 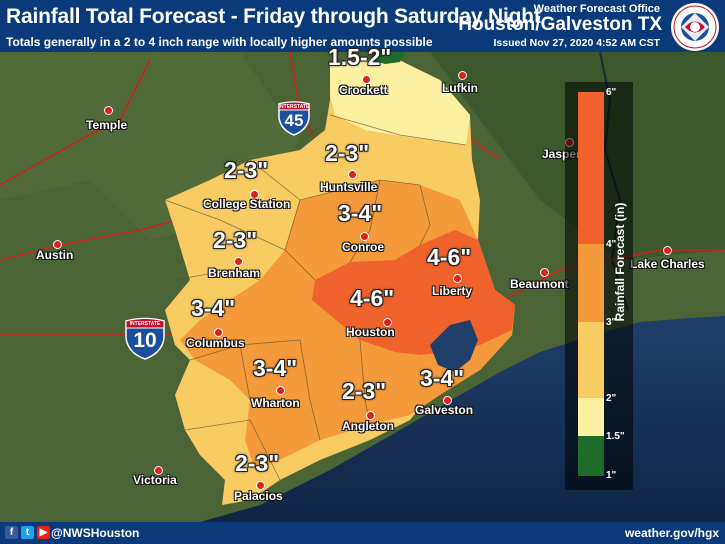 I want to click on interstate-45-shield: INTERSTATE 45, so click(x=294, y=118).